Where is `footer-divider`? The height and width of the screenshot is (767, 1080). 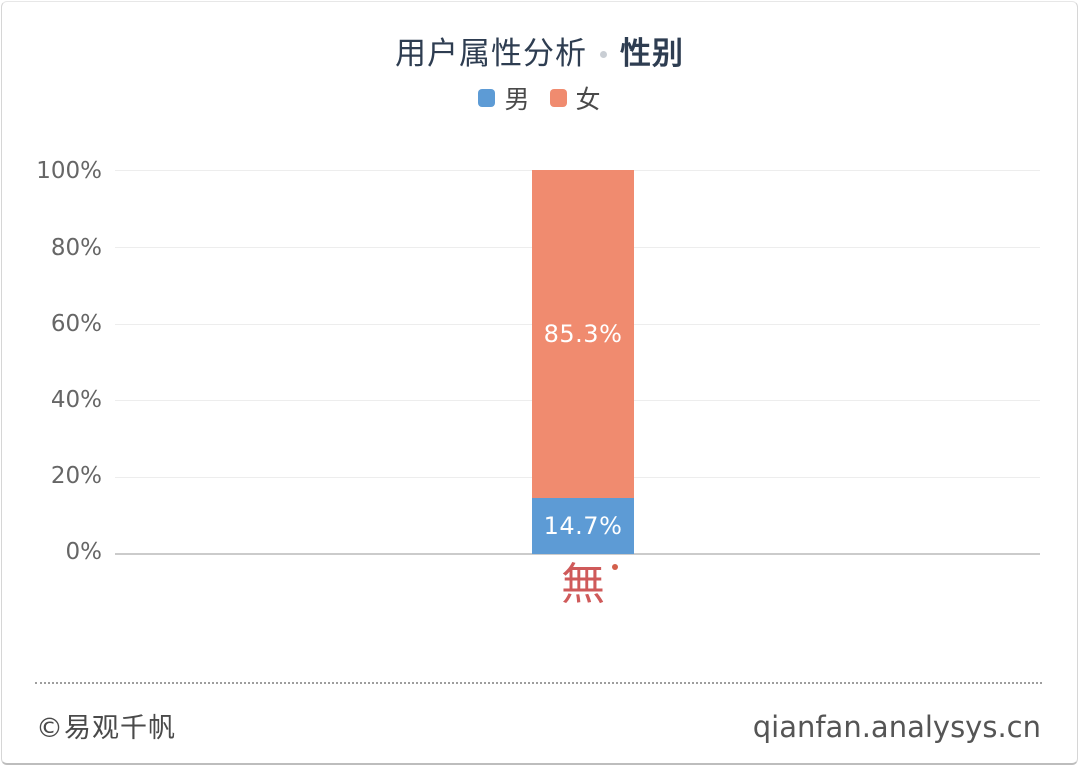 footer-divider is located at coordinates (538, 683).